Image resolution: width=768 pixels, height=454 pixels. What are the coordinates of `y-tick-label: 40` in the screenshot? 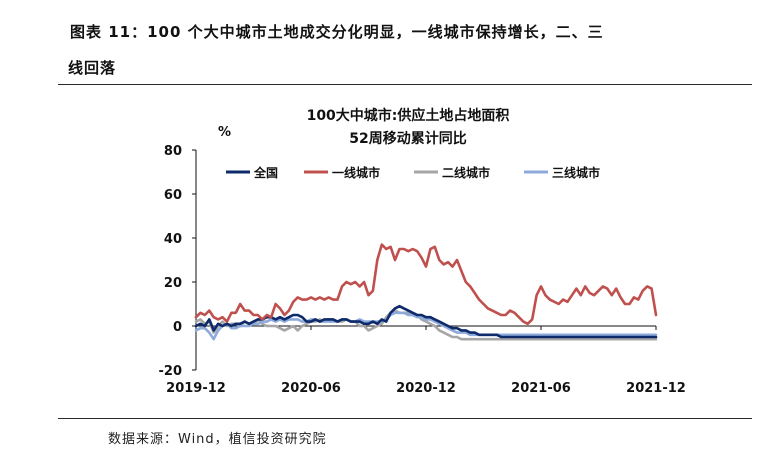 It's located at (173, 239).